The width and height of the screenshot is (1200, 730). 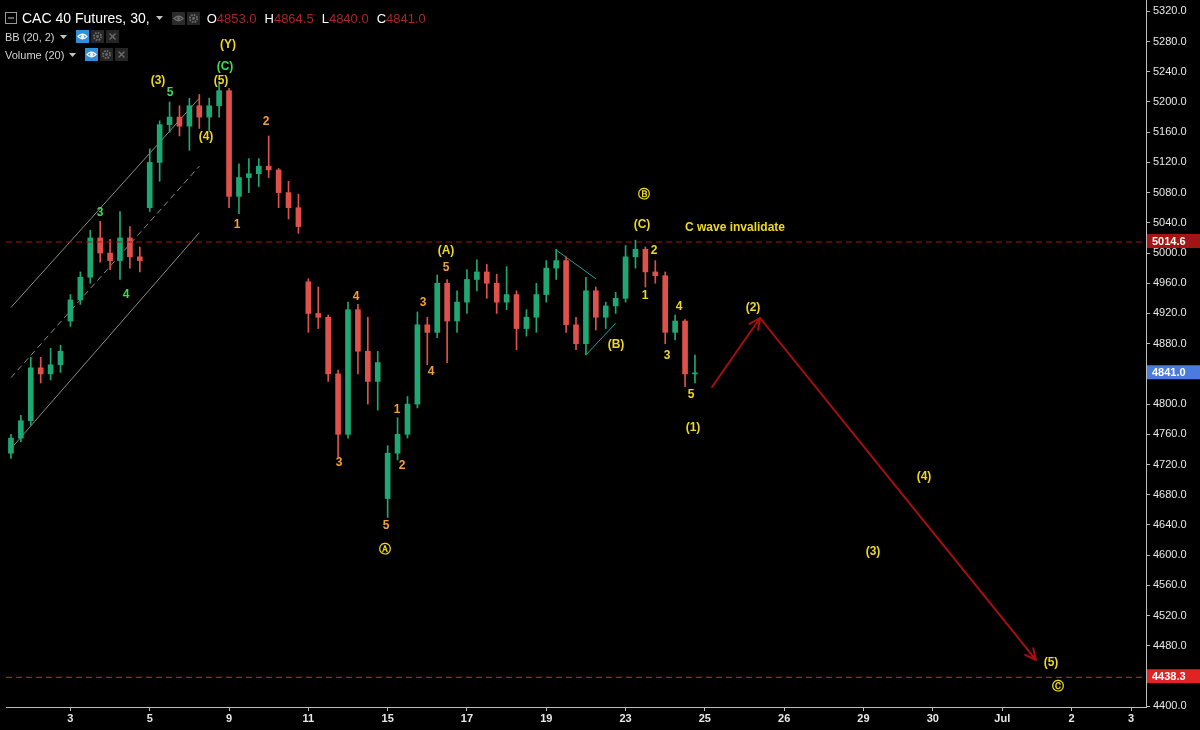 I want to click on y-tick-label: 4920.0, so click(x=1170, y=312).